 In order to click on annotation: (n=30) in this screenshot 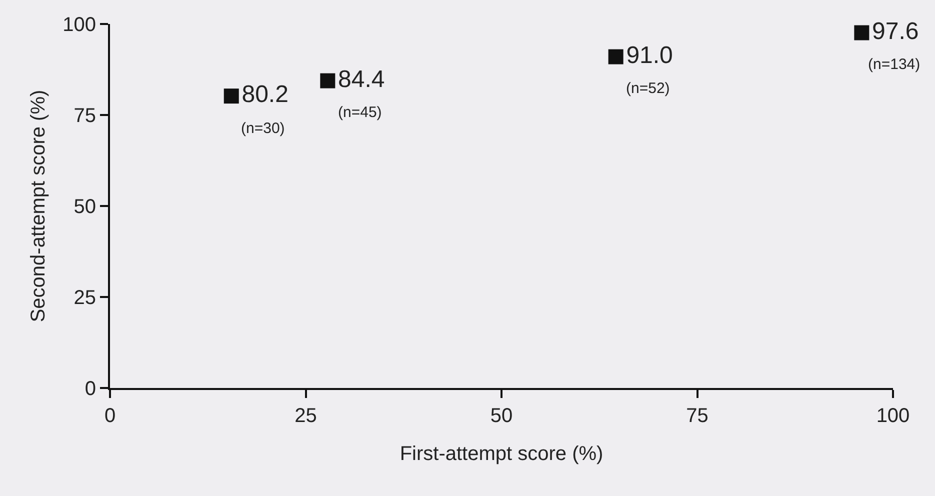, I will do `click(263, 128)`.